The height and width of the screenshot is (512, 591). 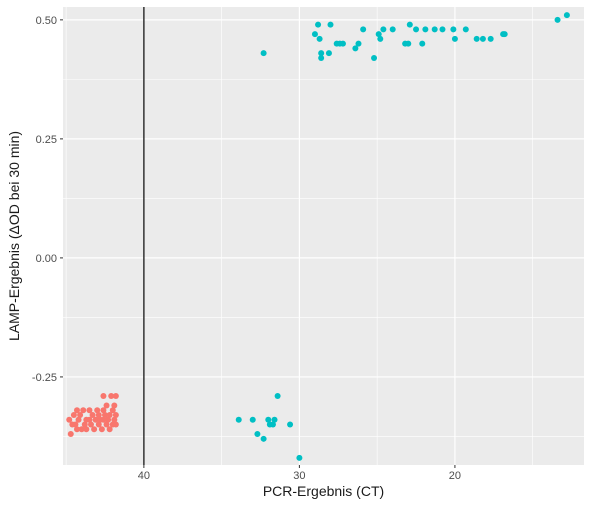 I want to click on x-tick-label: 40, so click(x=144, y=476).